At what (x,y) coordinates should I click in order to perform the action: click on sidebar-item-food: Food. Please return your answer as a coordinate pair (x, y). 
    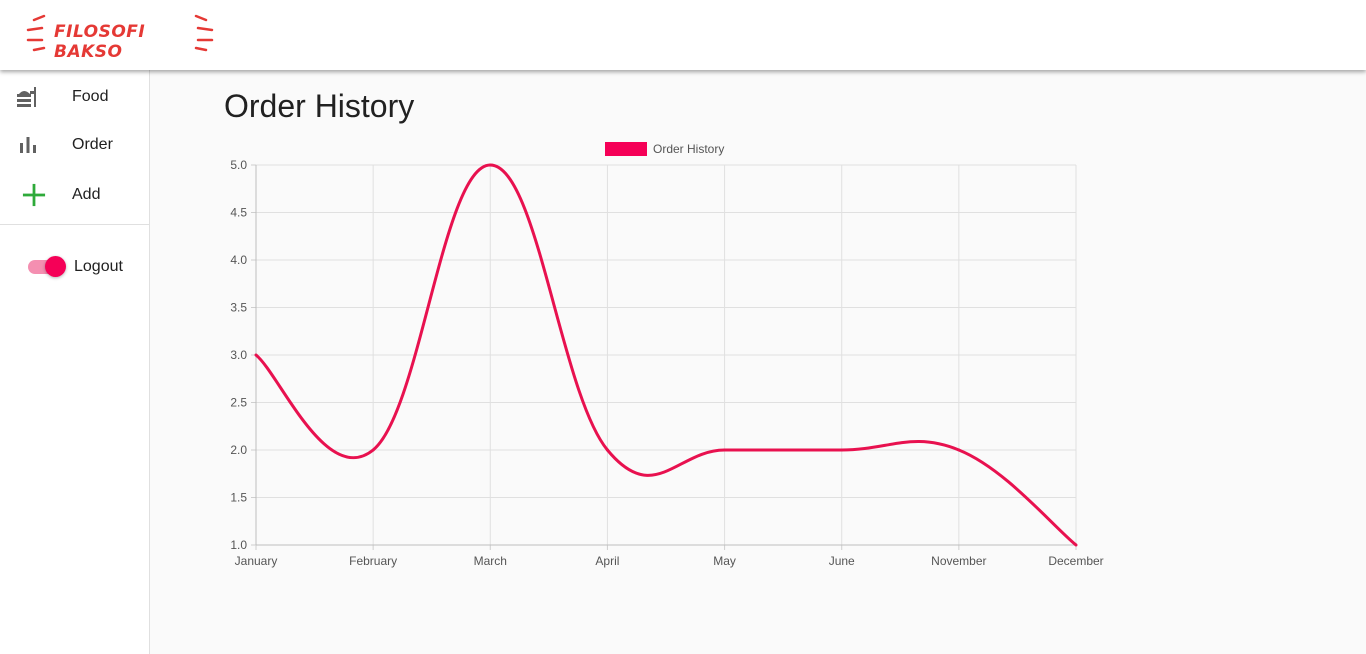
    Looking at the image, I should click on (74, 97).